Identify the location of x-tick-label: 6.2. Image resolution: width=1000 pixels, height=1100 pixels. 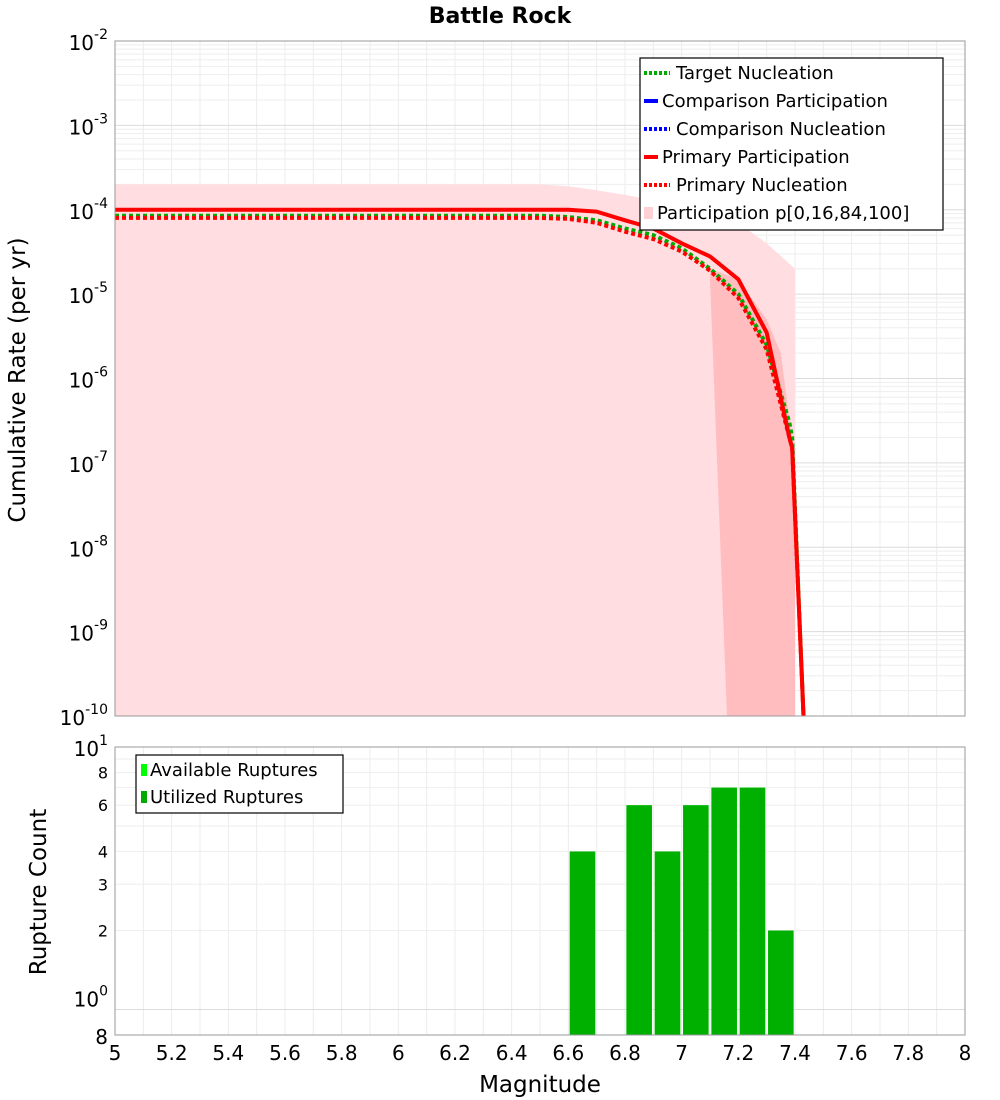
(455, 1053).